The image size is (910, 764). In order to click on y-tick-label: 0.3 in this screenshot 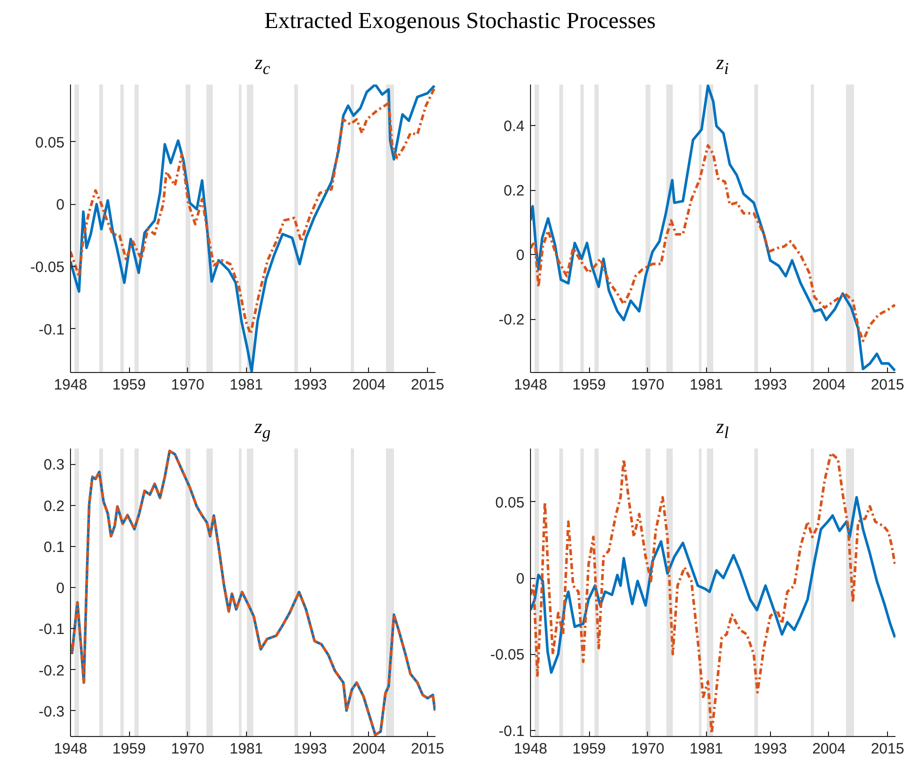, I will do `click(54, 465)`.